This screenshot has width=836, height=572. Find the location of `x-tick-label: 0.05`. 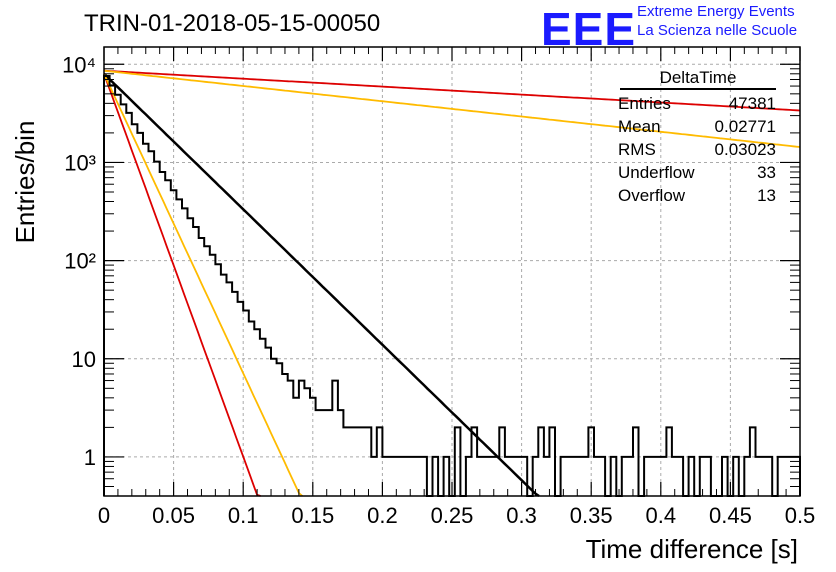

x-tick-label: 0.05 is located at coordinates (173, 515).